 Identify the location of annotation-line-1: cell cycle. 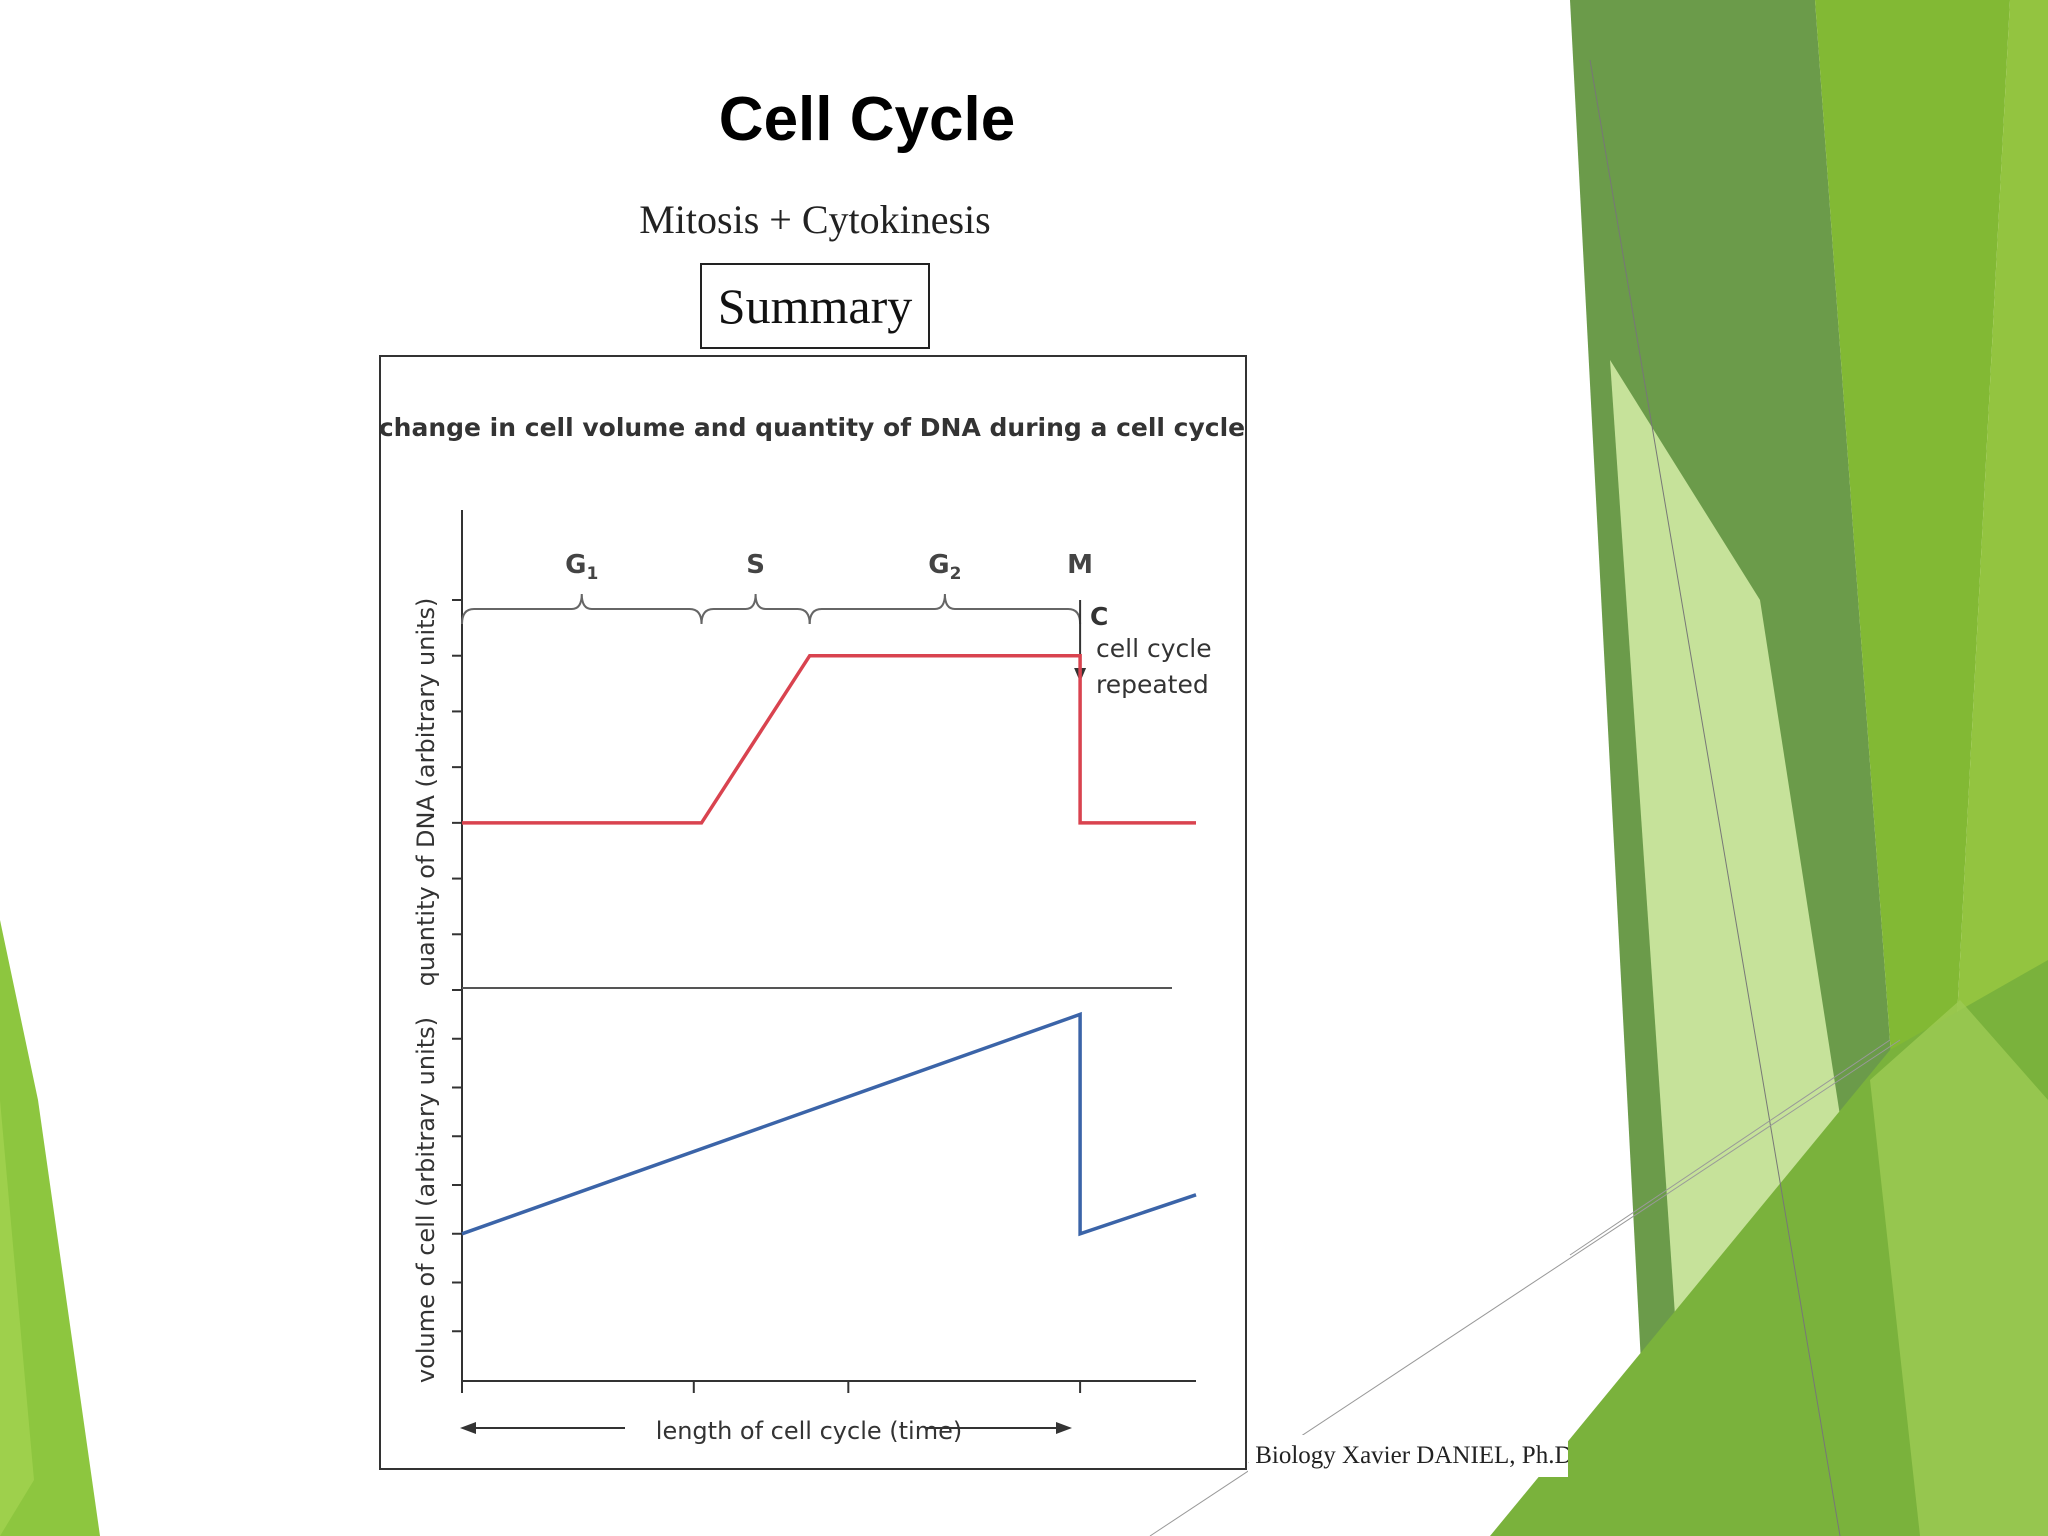
(1154, 648).